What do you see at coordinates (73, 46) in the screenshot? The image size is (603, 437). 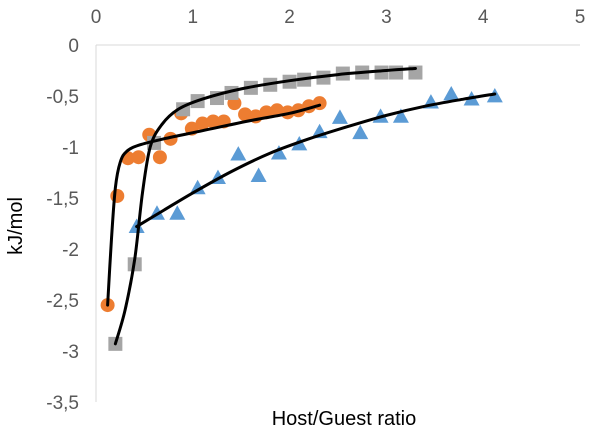 I see `y-tick-label: 0` at bounding box center [73, 46].